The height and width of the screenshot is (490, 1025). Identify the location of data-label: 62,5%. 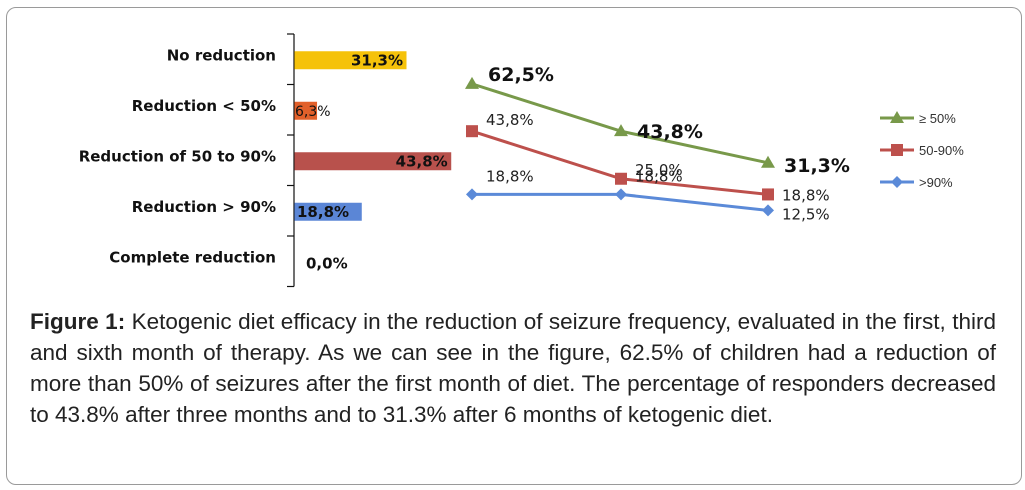
(521, 75).